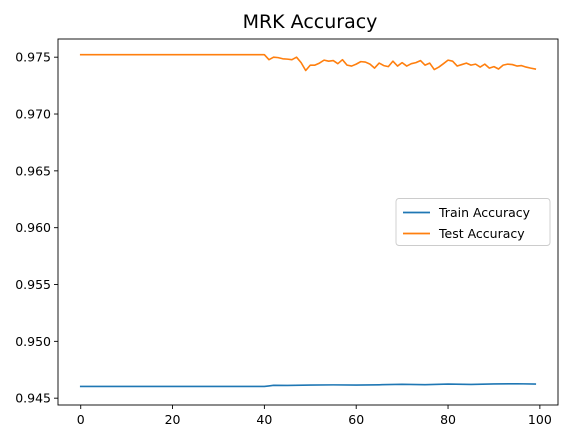  What do you see at coordinates (81, 419) in the screenshot?
I see `x-tick-label: 0` at bounding box center [81, 419].